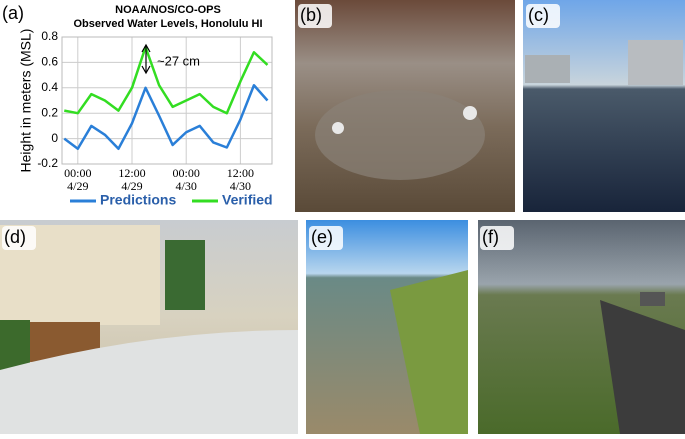 The image size is (685, 439). Describe the element at coordinates (581, 327) in the screenshot. I see `photo-f` at that location.